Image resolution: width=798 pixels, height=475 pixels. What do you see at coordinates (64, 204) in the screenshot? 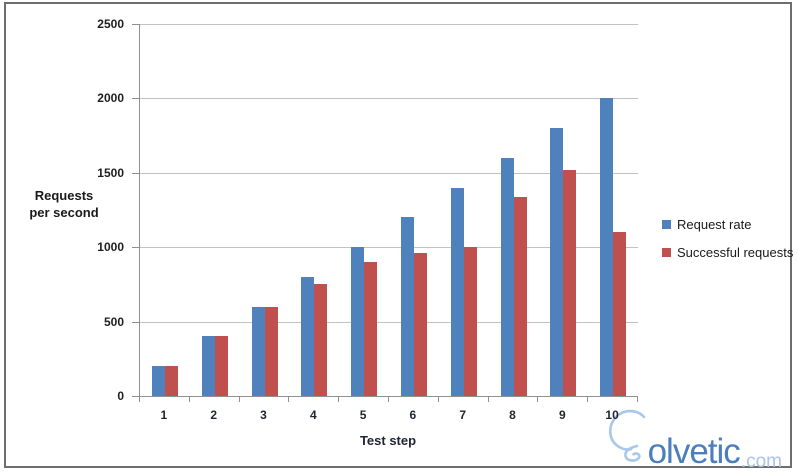
I see `y-axis-title: Requests per second` at bounding box center [64, 204].